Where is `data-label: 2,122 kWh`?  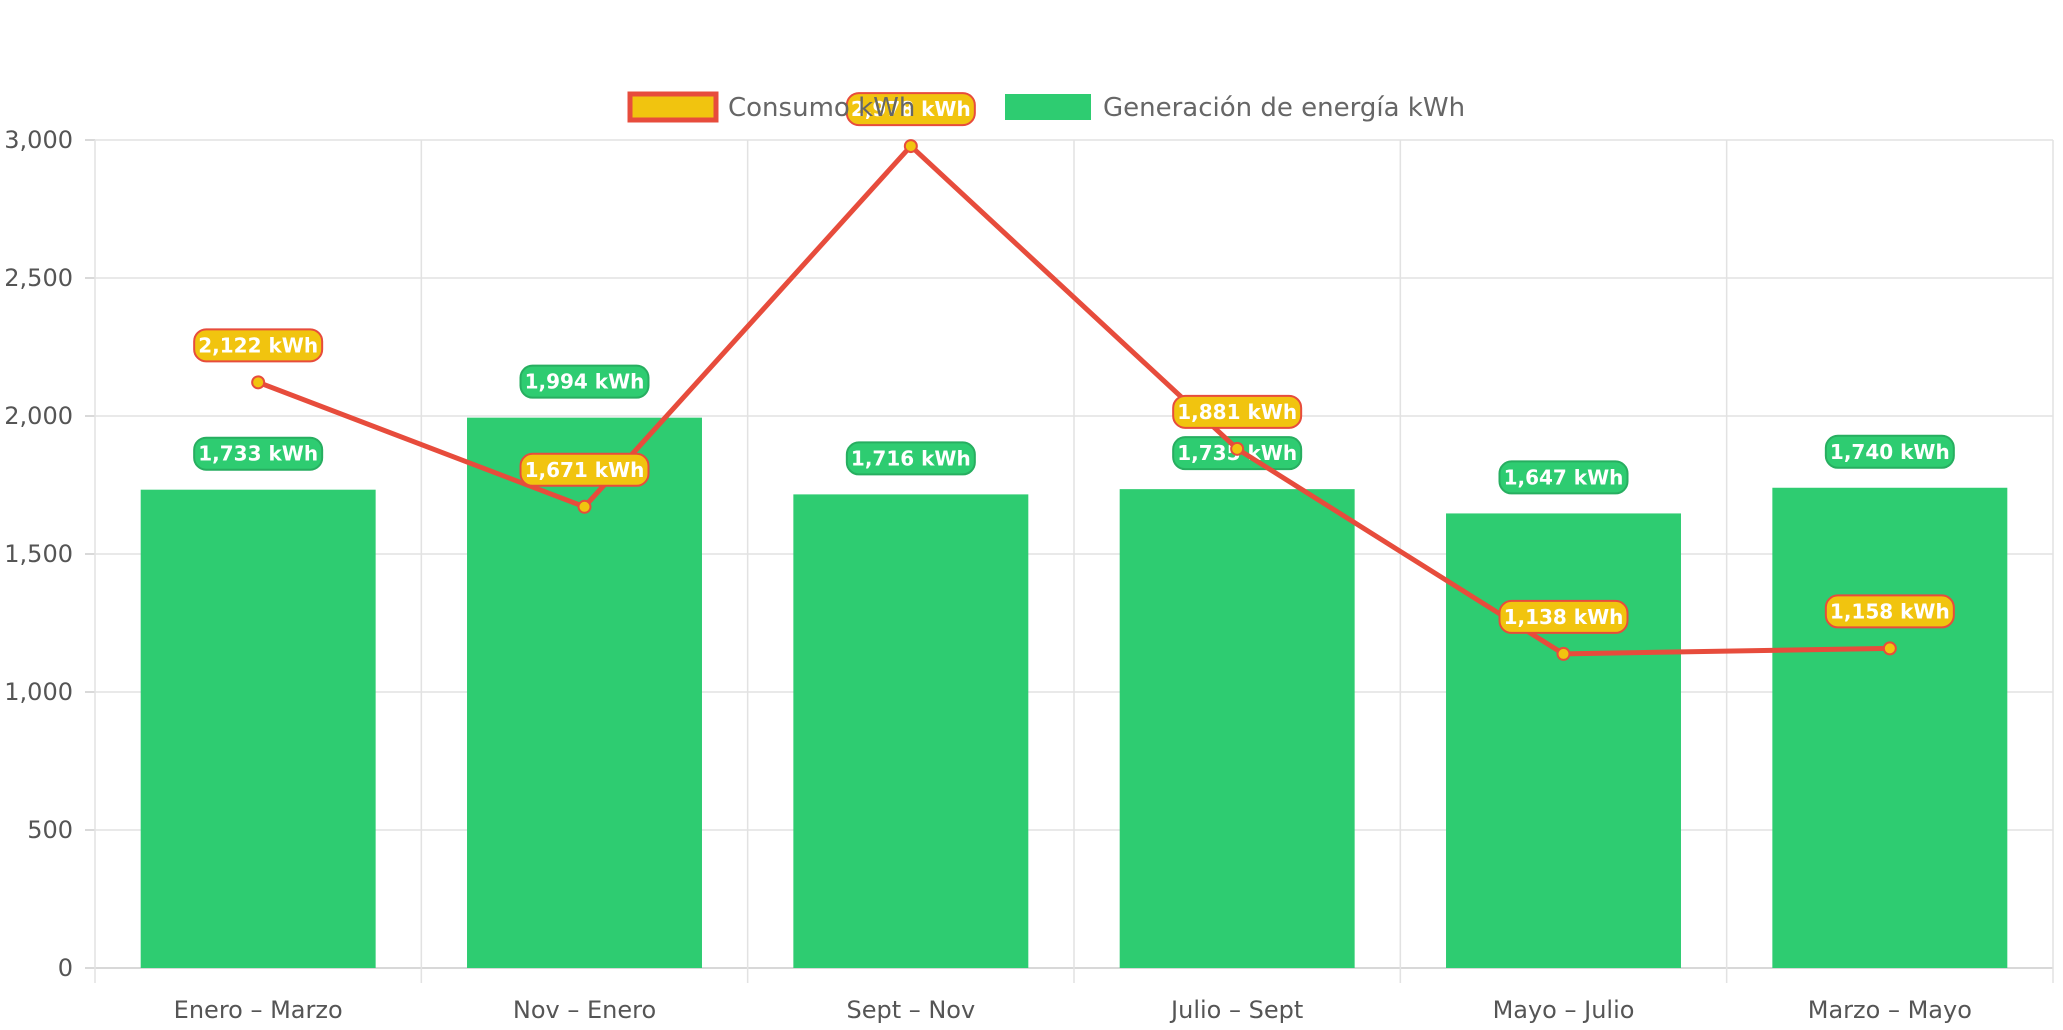 data-label: 2,122 kWh is located at coordinates (258, 345).